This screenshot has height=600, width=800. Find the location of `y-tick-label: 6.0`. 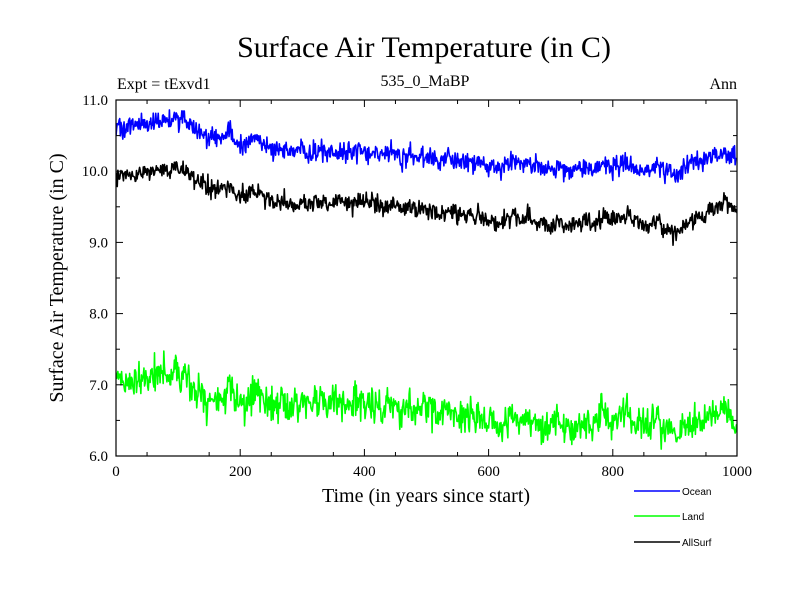

y-tick-label: 6.0 is located at coordinates (98, 457).